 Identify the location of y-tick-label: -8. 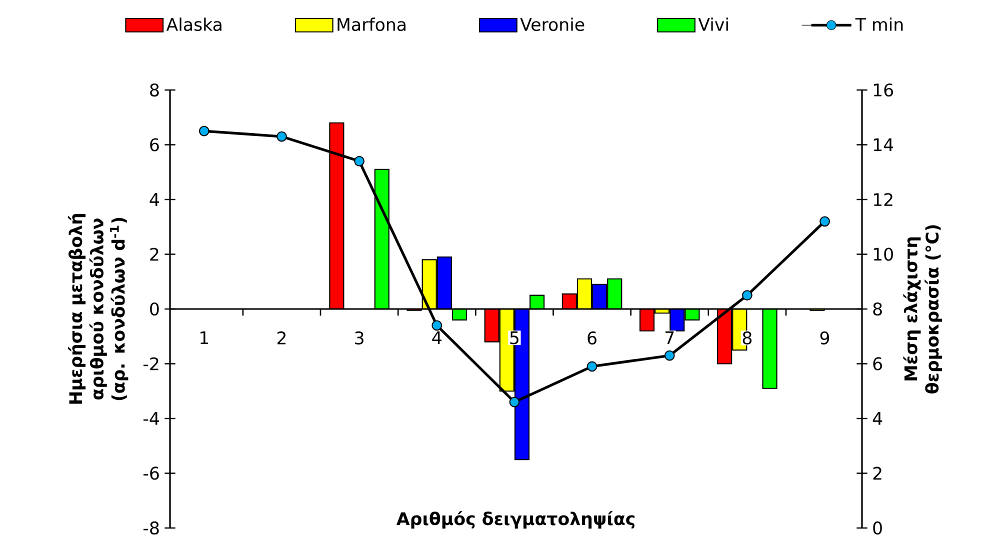
(151, 528).